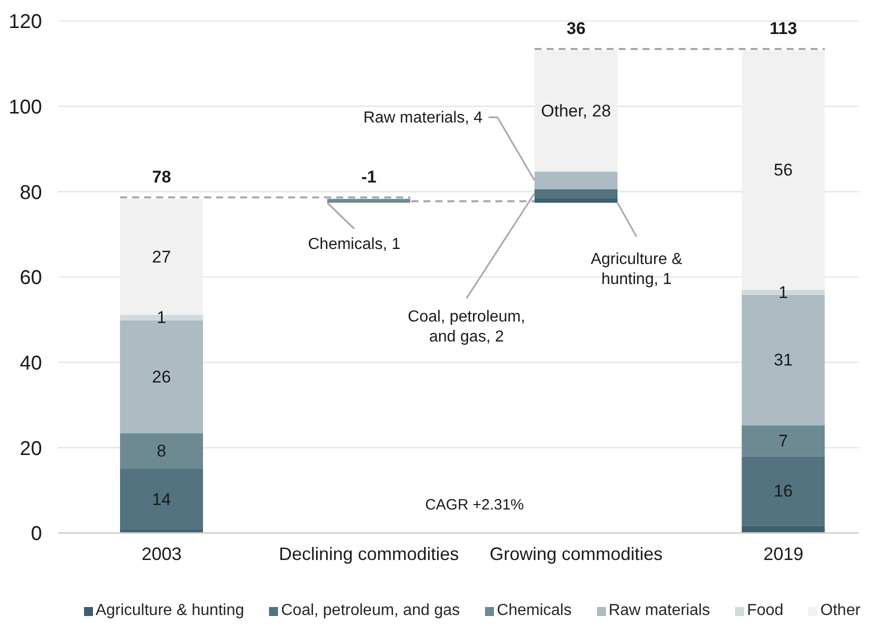  I want to click on data-label: 7, so click(783, 440).